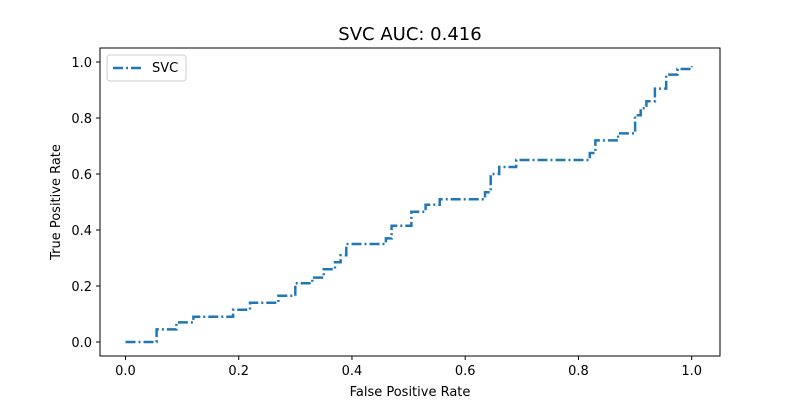 The height and width of the screenshot is (400, 800). Describe the element at coordinates (691, 371) in the screenshot. I see `x-tick-label: 1.0` at that location.